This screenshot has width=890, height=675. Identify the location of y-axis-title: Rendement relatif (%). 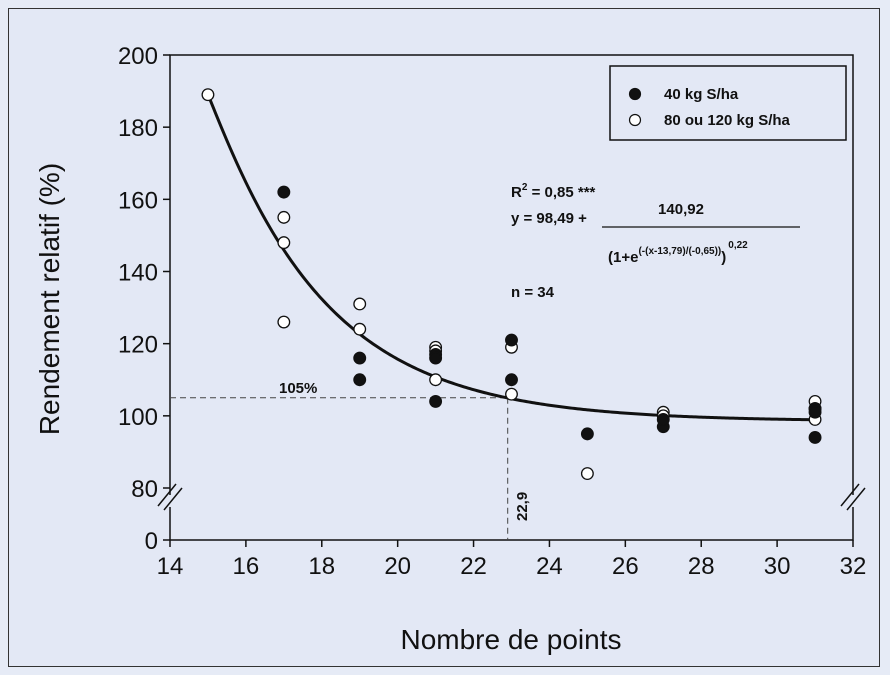
(49, 299).